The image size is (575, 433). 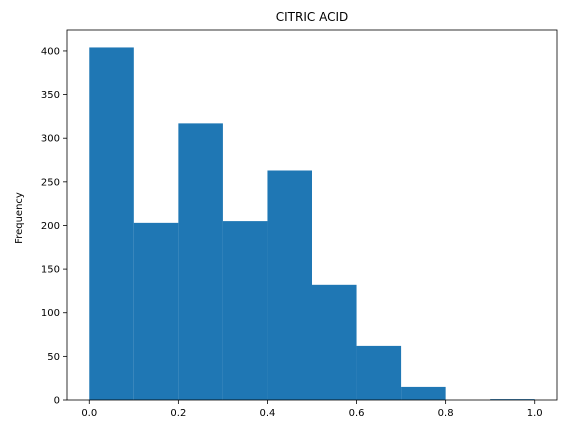 What do you see at coordinates (89, 413) in the screenshot?
I see `x-tick-label: 0.0` at bounding box center [89, 413].